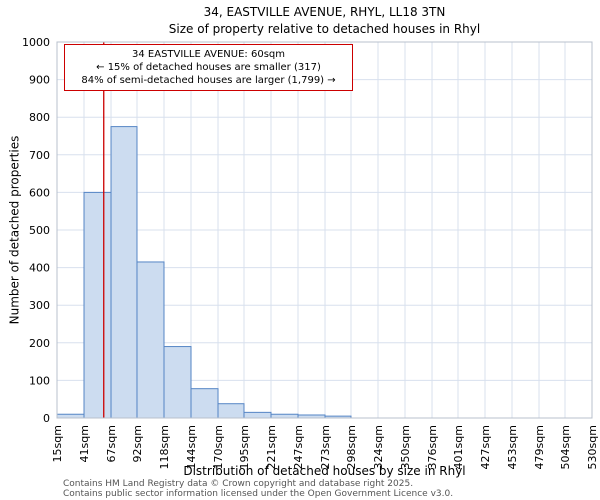 The height and width of the screenshot is (500, 600). What do you see at coordinates (84, 443) in the screenshot?
I see `svg-text: 41sqm` at bounding box center [84, 443].